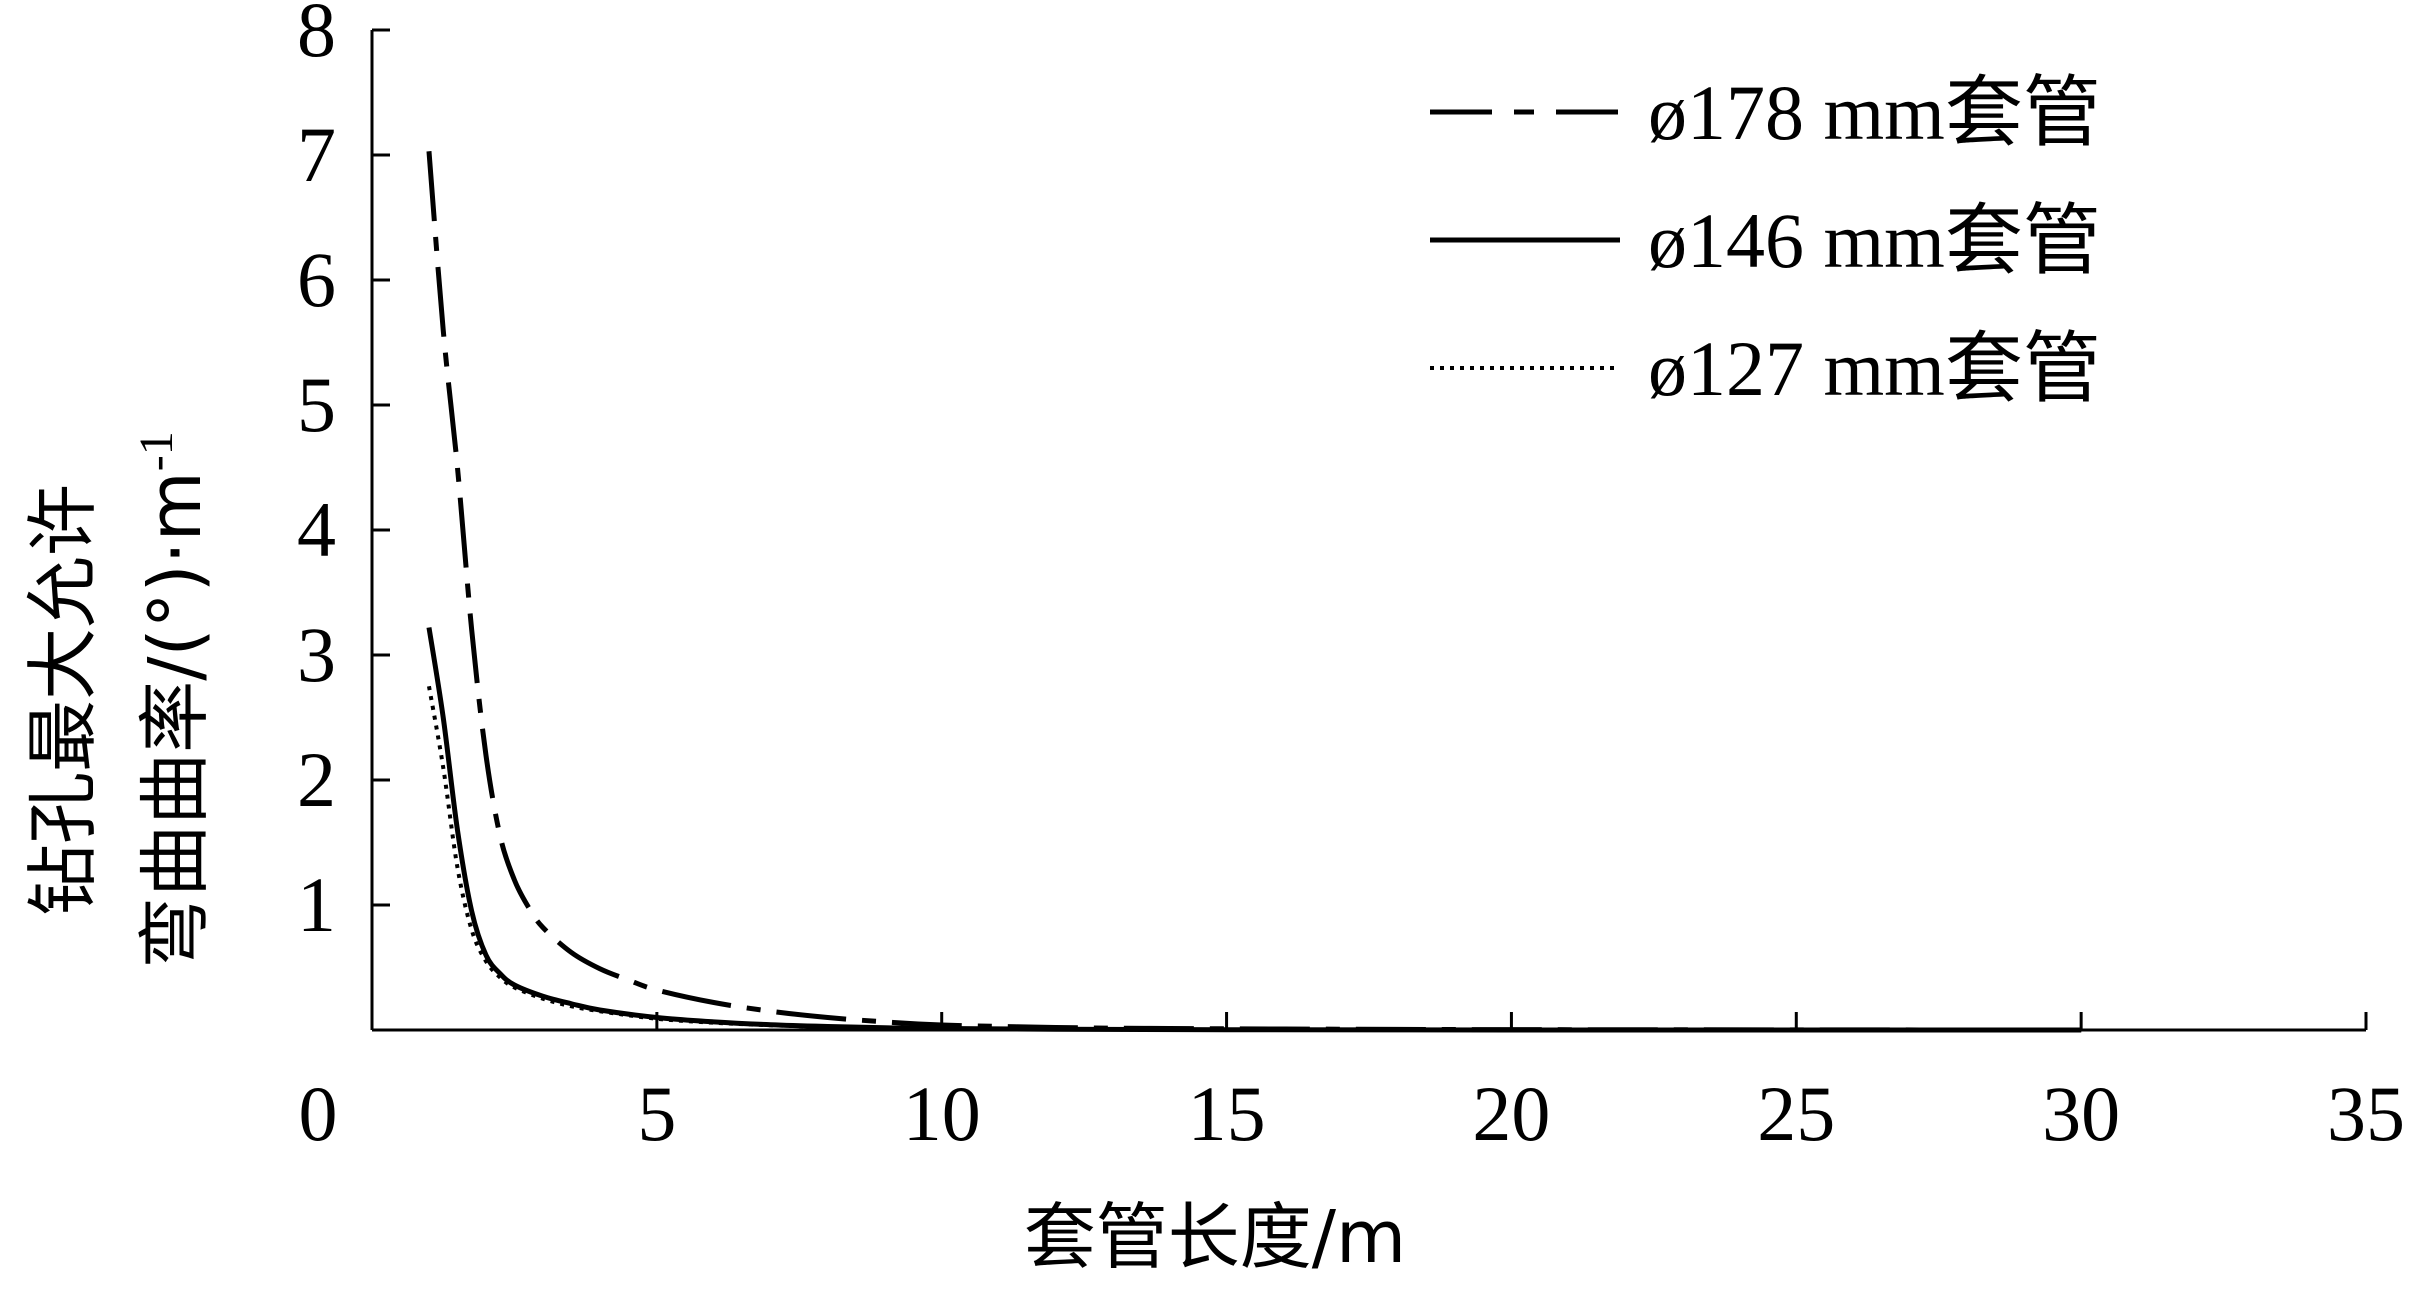 The image size is (2416, 1289). Describe the element at coordinates (316, 779) in the screenshot. I see `y-tick-label: 2` at that location.